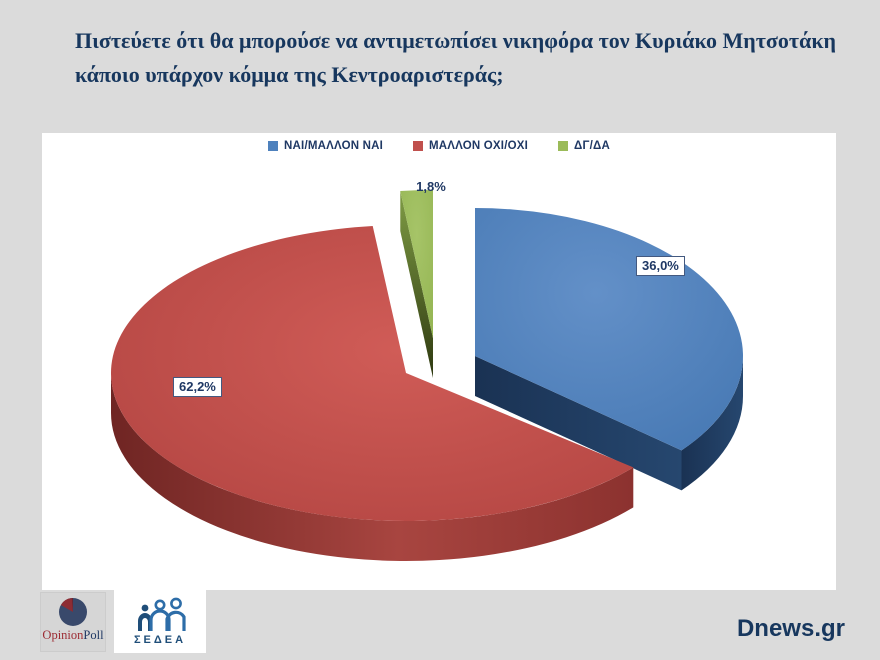  I want to click on legend-label: ΜΑΛΛΟΝ ΟΧΙ/ΟΧΙ, so click(478, 146).